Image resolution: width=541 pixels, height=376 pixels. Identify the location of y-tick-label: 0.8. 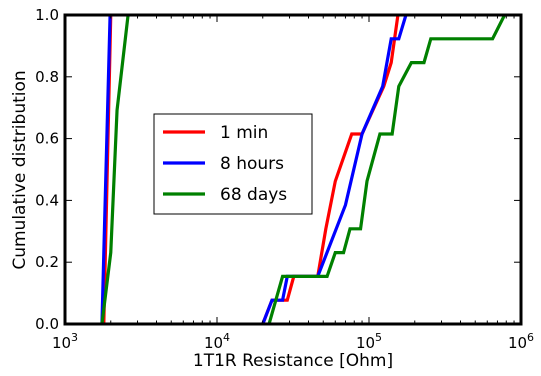
(47, 77).